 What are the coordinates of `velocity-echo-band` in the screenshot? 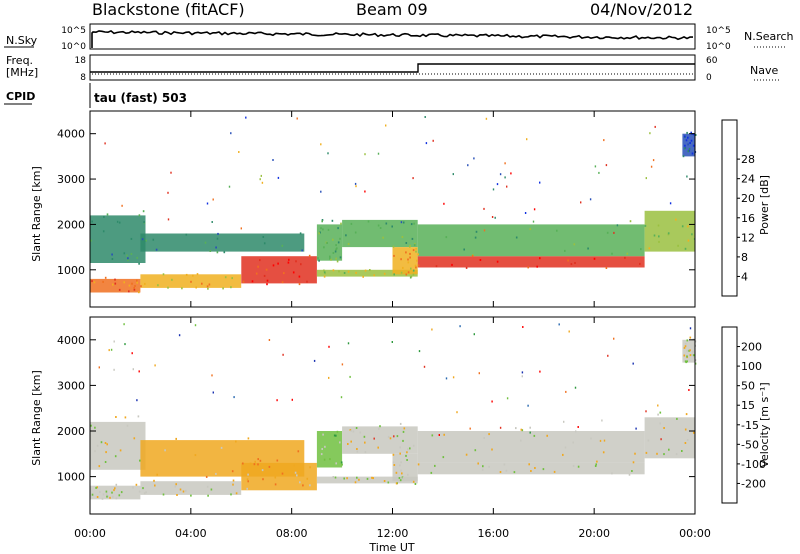 It's located at (279, 476).